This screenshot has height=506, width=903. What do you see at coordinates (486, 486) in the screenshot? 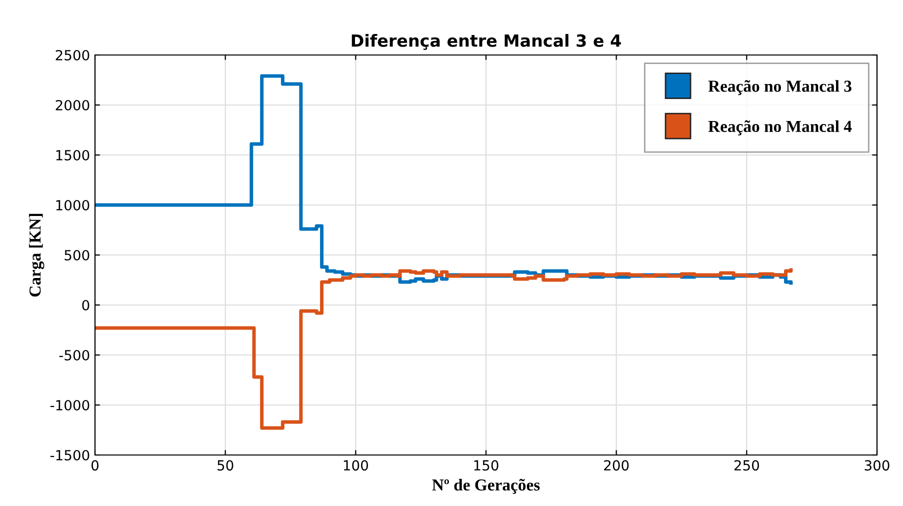
I see `x-axis-title: Nº de Gerações` at bounding box center [486, 486].